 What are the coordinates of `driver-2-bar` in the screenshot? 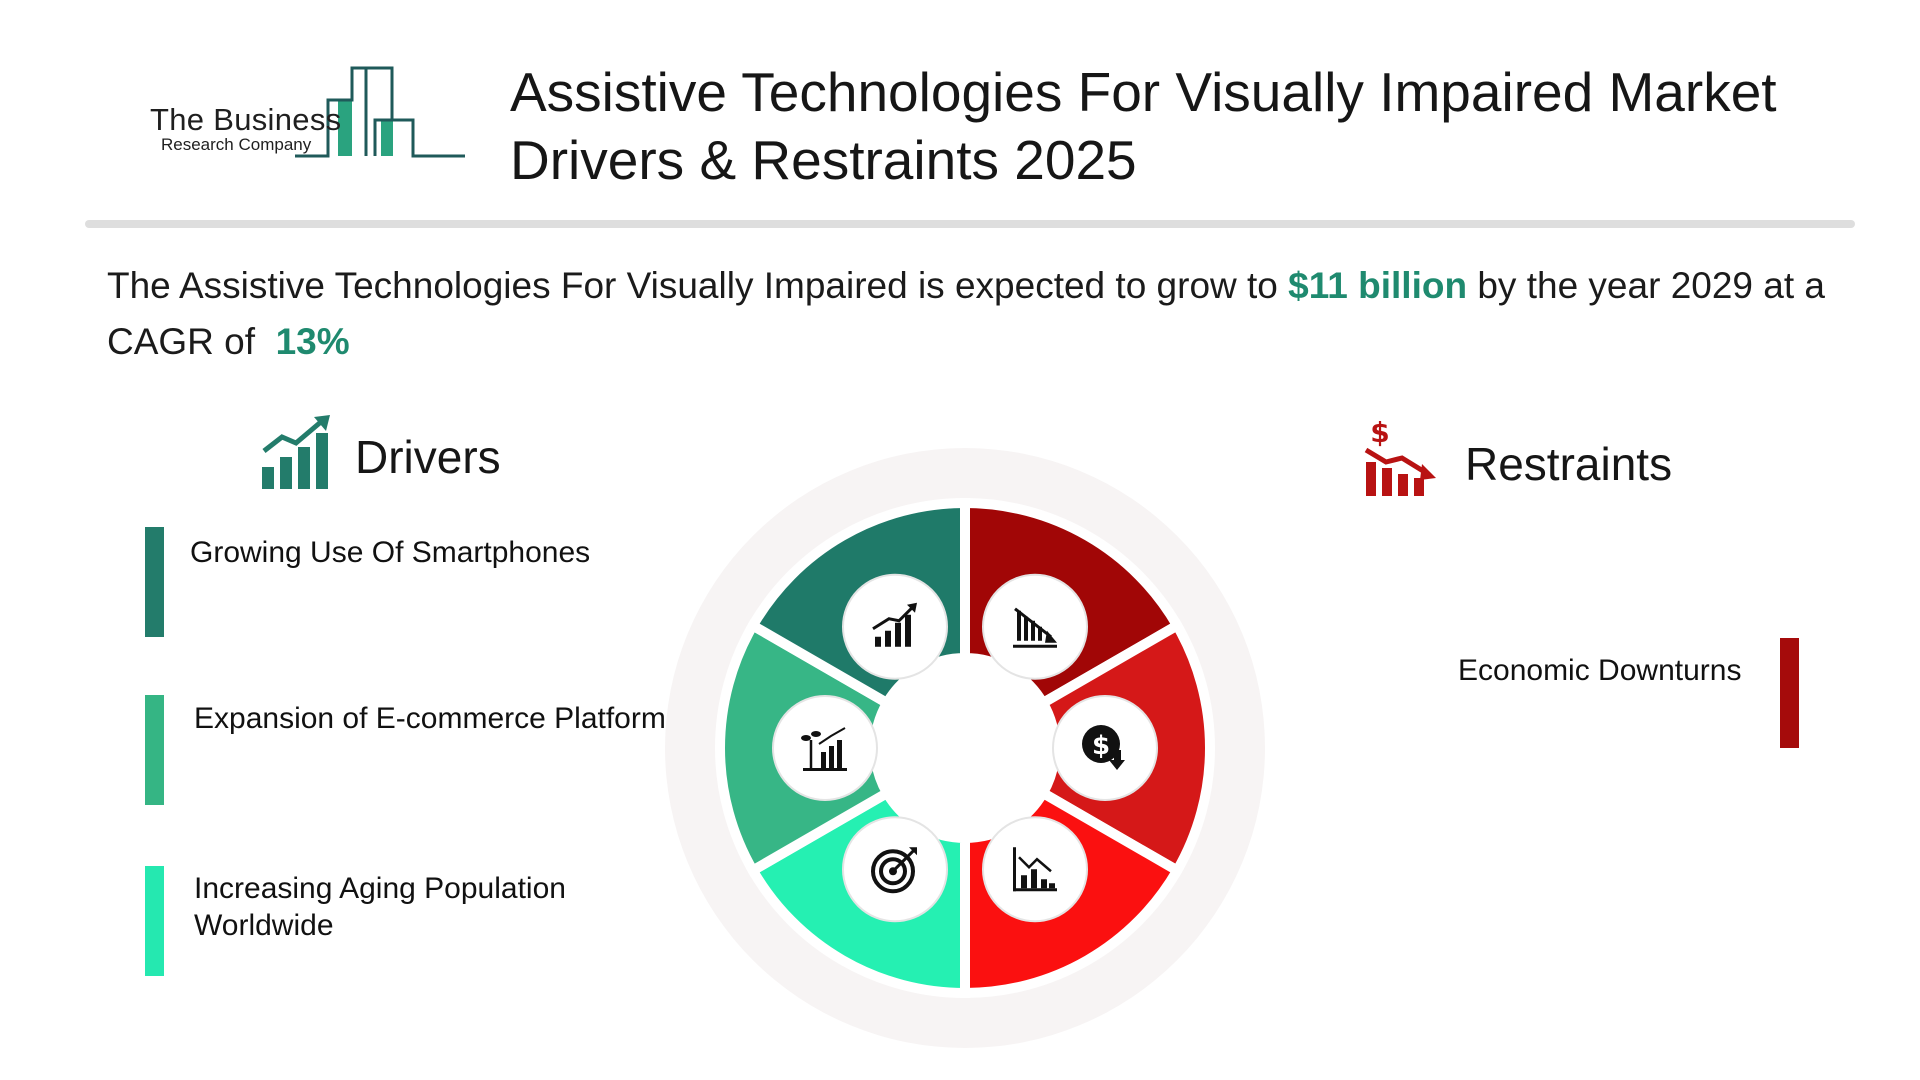 It's located at (154, 750).